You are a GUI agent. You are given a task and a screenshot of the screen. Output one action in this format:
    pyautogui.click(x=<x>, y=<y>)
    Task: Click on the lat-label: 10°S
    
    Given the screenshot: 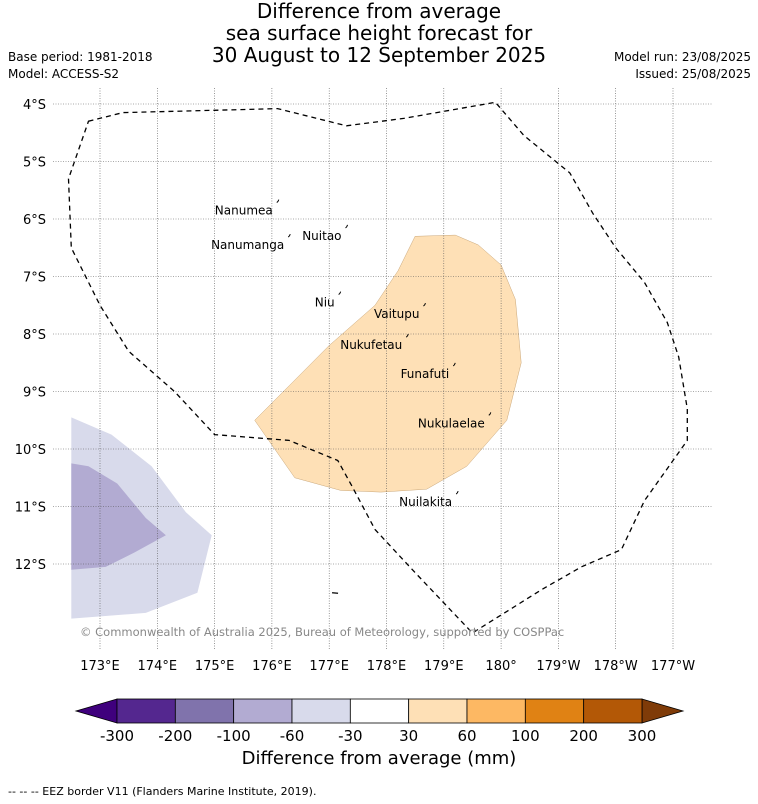 What is the action you would take?
    pyautogui.click(x=30, y=450)
    